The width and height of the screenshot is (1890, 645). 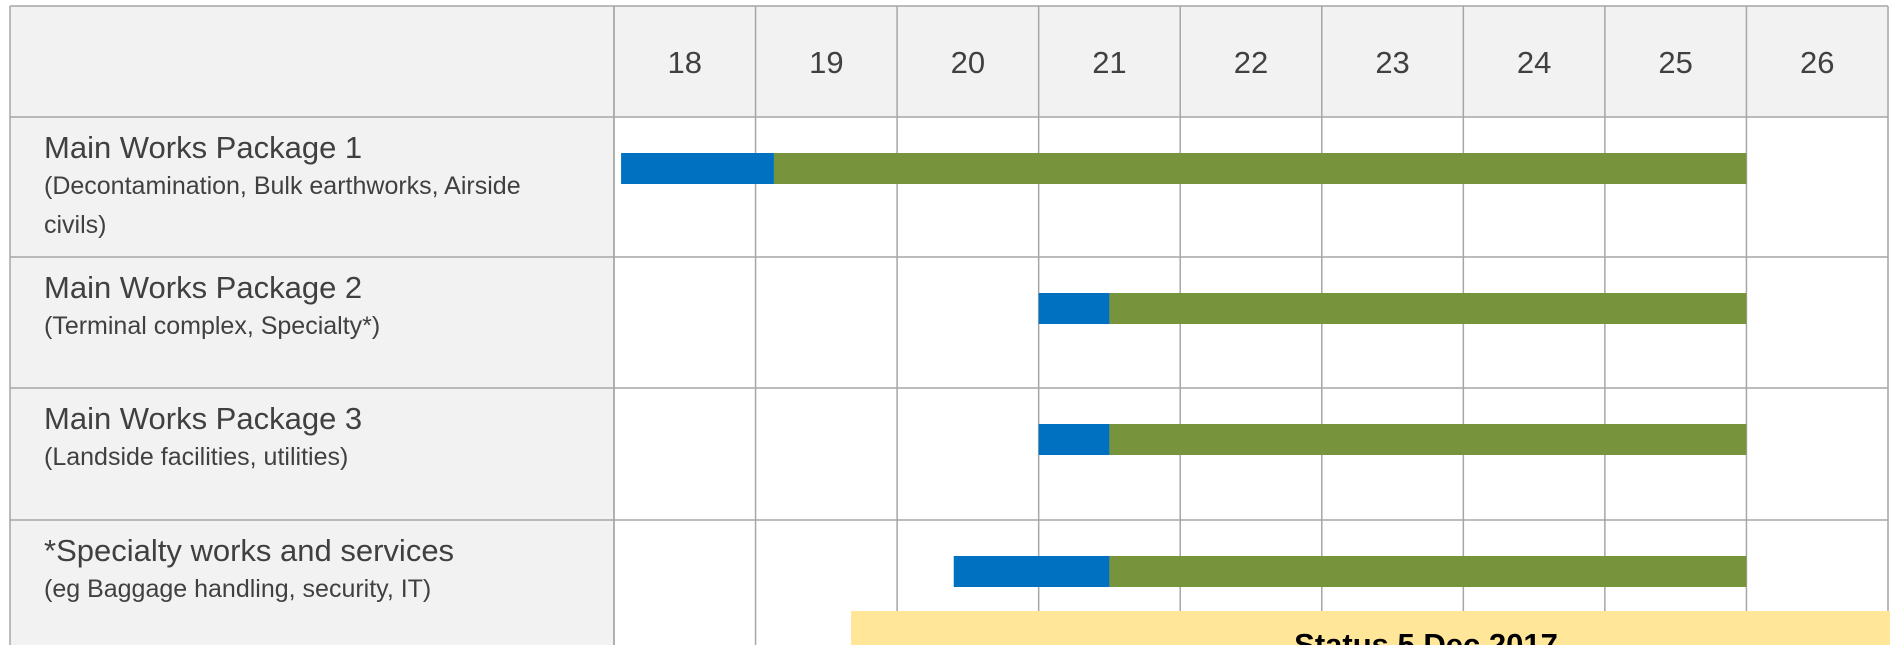 I want to click on row-title: Main Works Package 2, so click(x=203, y=287).